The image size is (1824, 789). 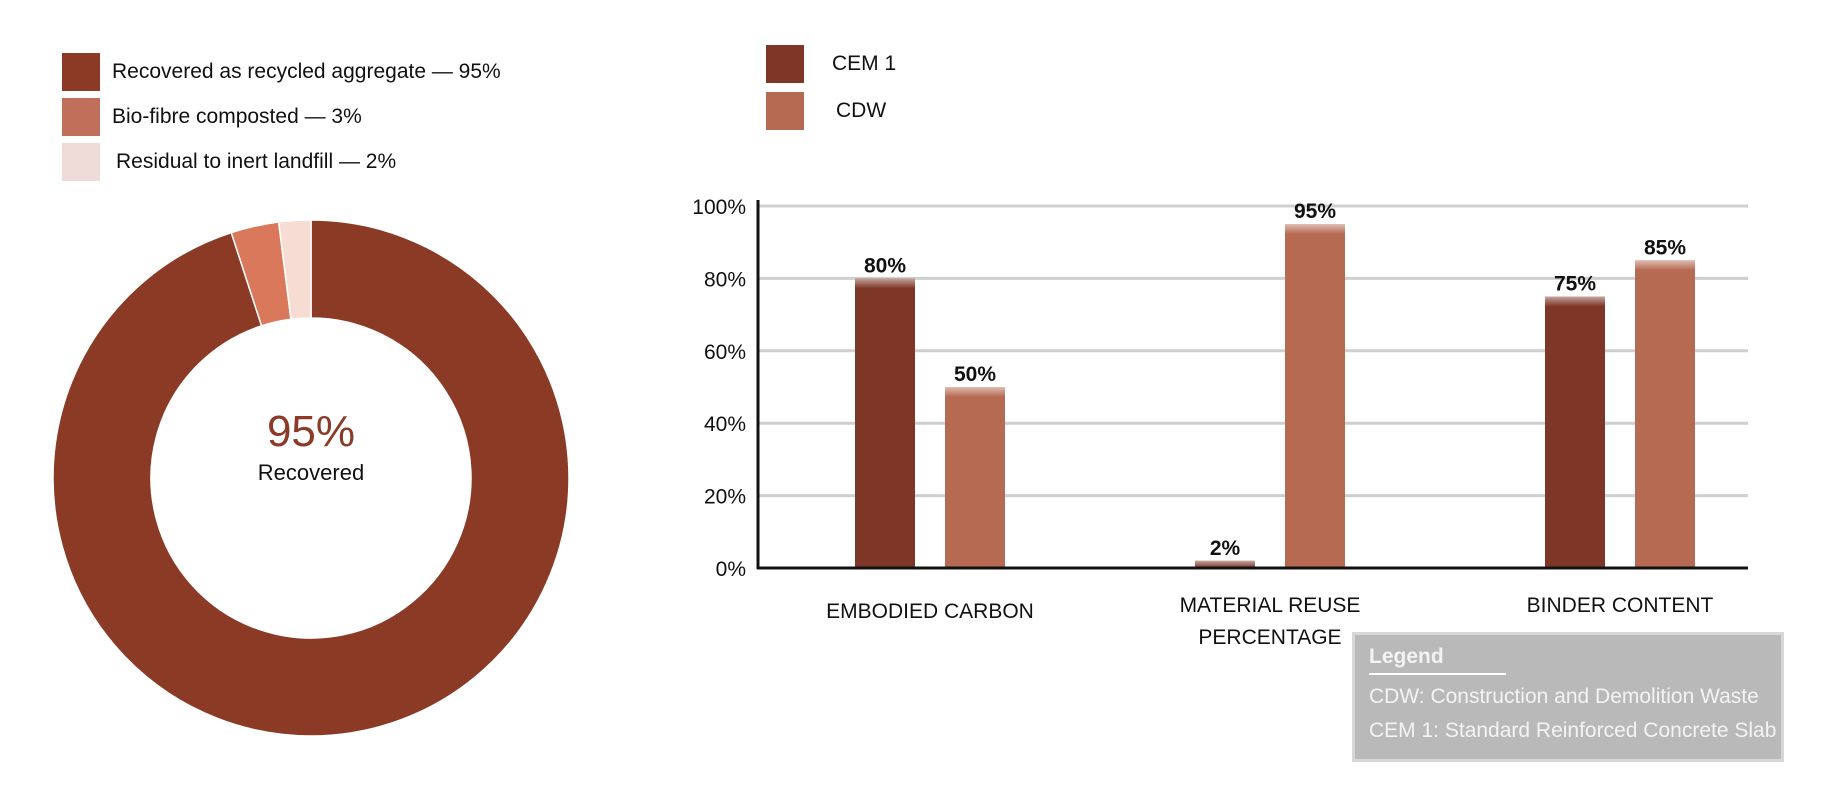 What do you see at coordinates (731, 569) in the screenshot?
I see `y-tick-label: 0%` at bounding box center [731, 569].